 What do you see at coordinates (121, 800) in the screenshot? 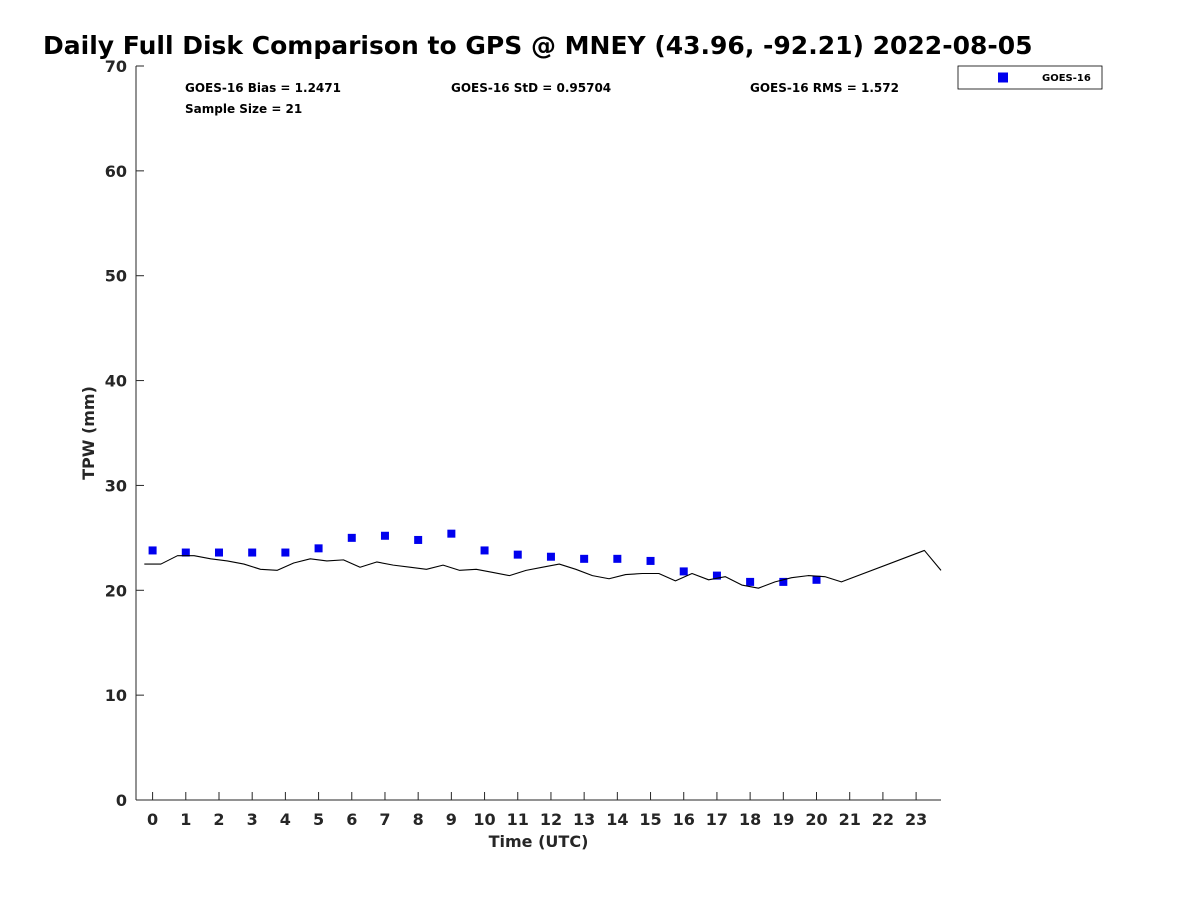
I see `y-tick-label: 0` at bounding box center [121, 800].